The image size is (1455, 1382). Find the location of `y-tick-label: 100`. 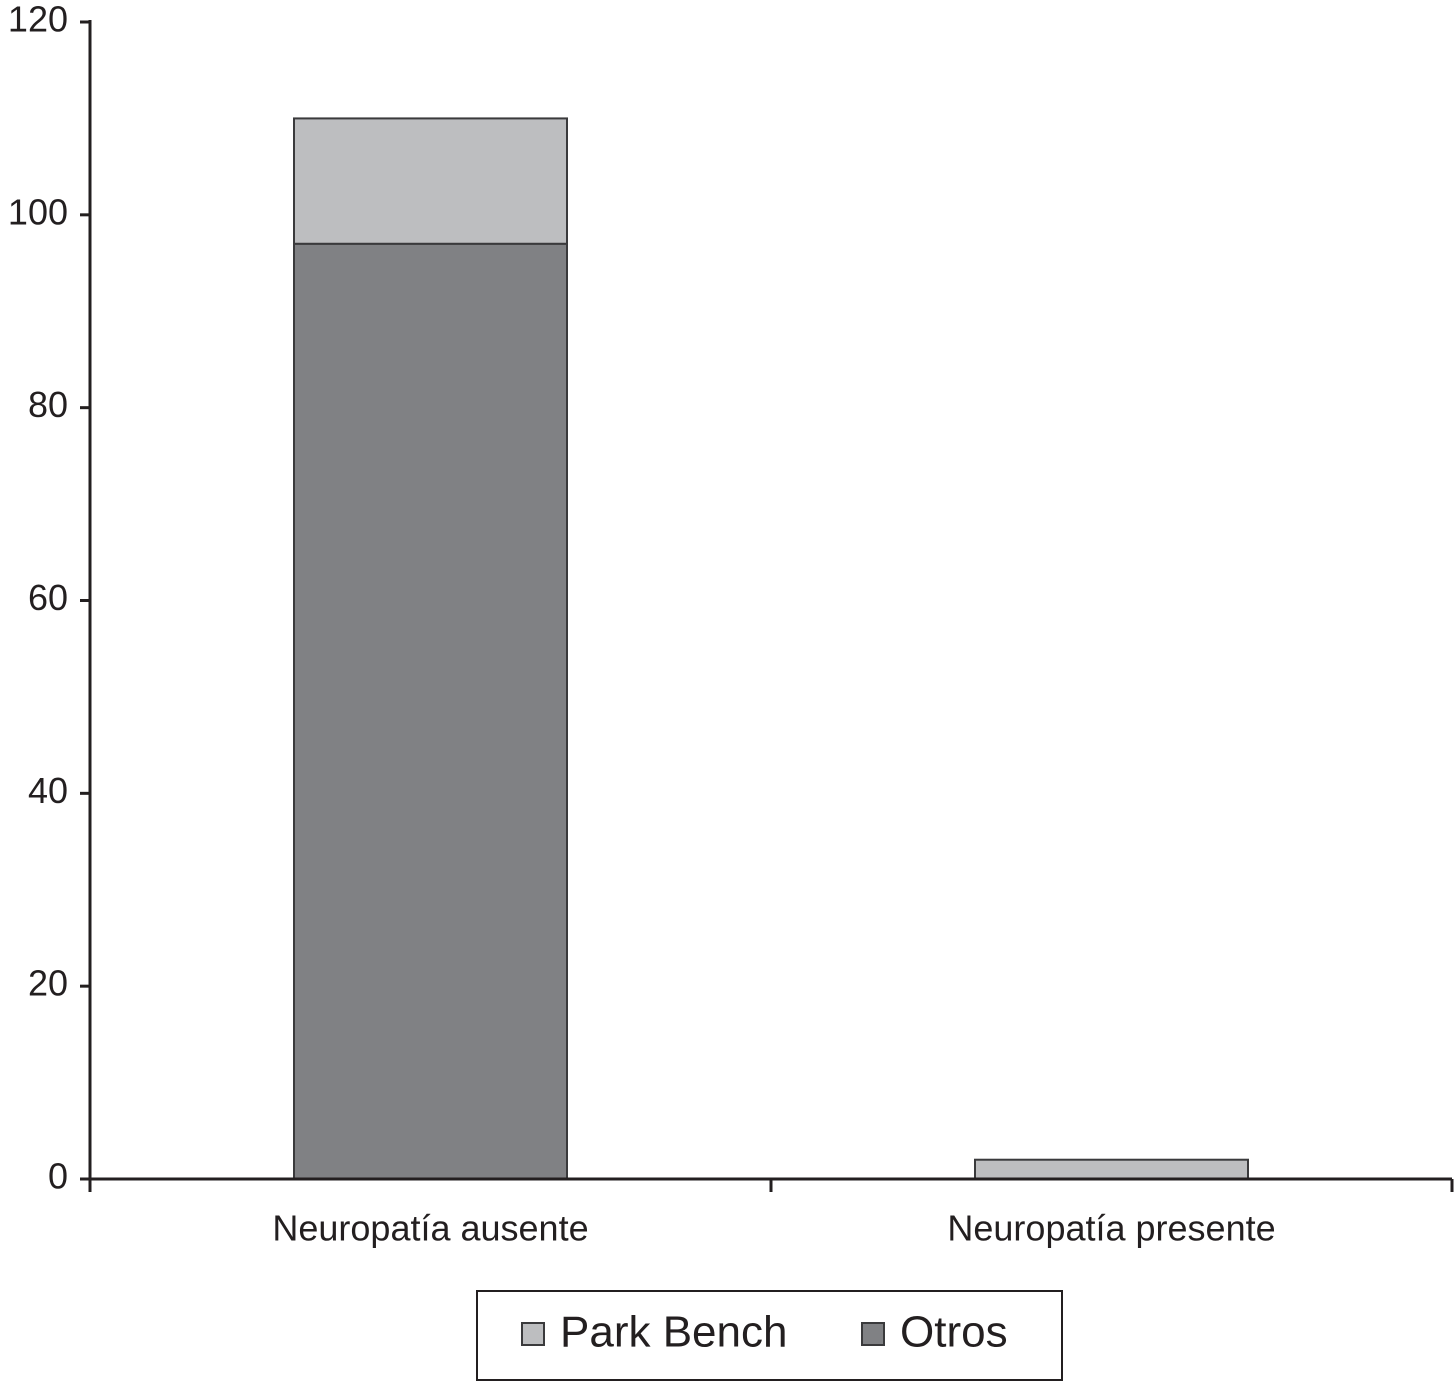

y-tick-label: 100 is located at coordinates (38, 211).